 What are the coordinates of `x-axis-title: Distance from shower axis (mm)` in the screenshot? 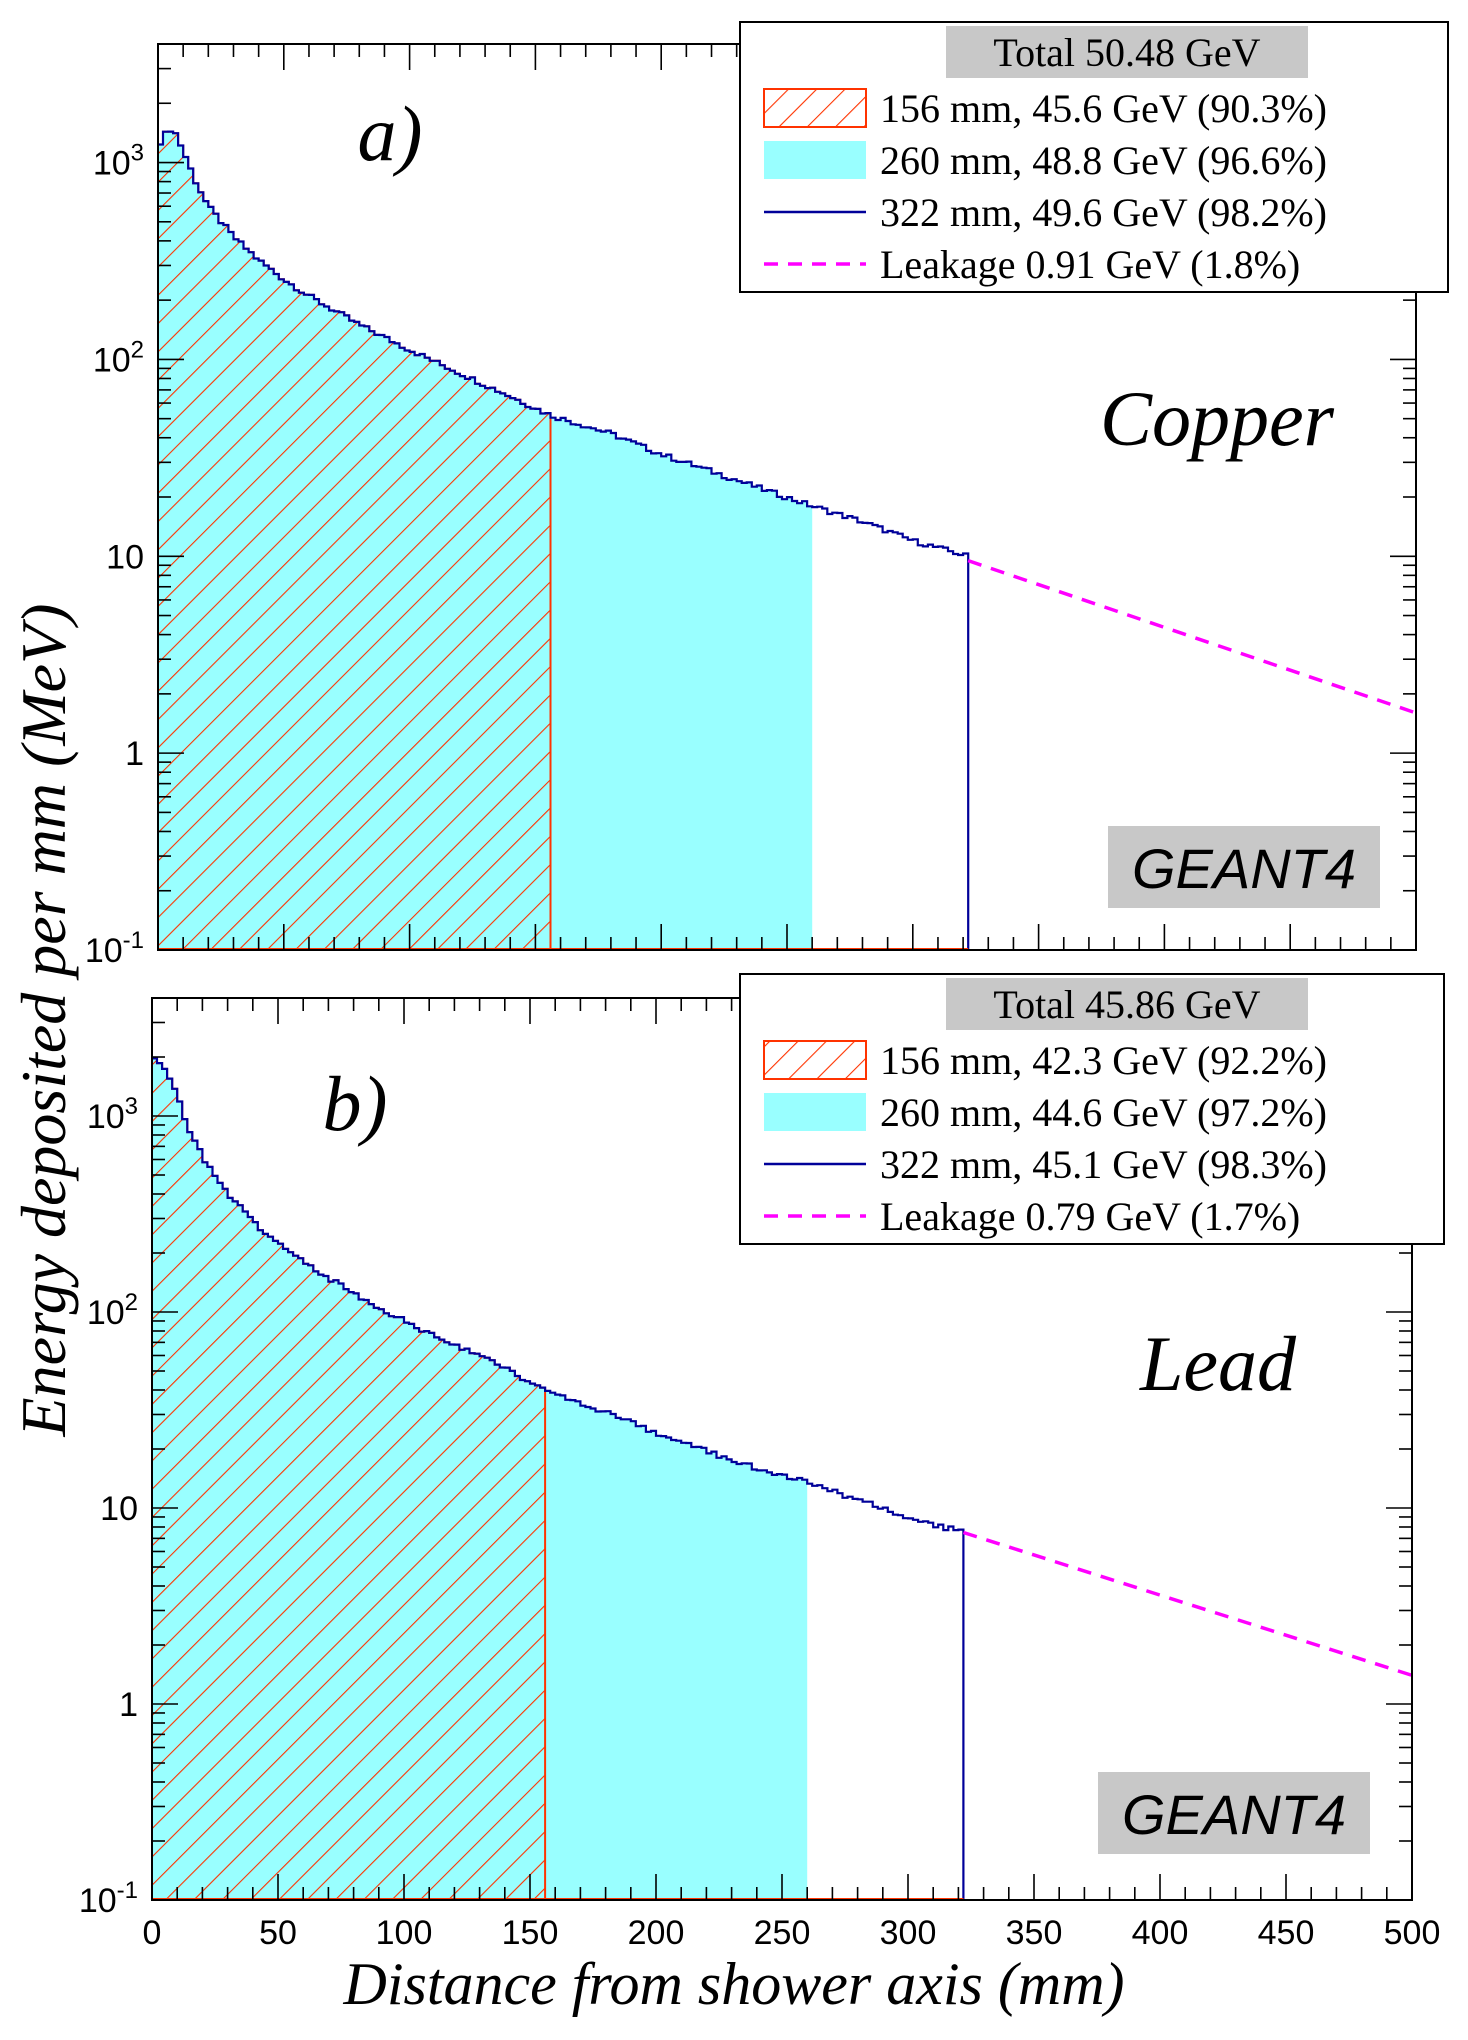 It's located at (734, 1984).